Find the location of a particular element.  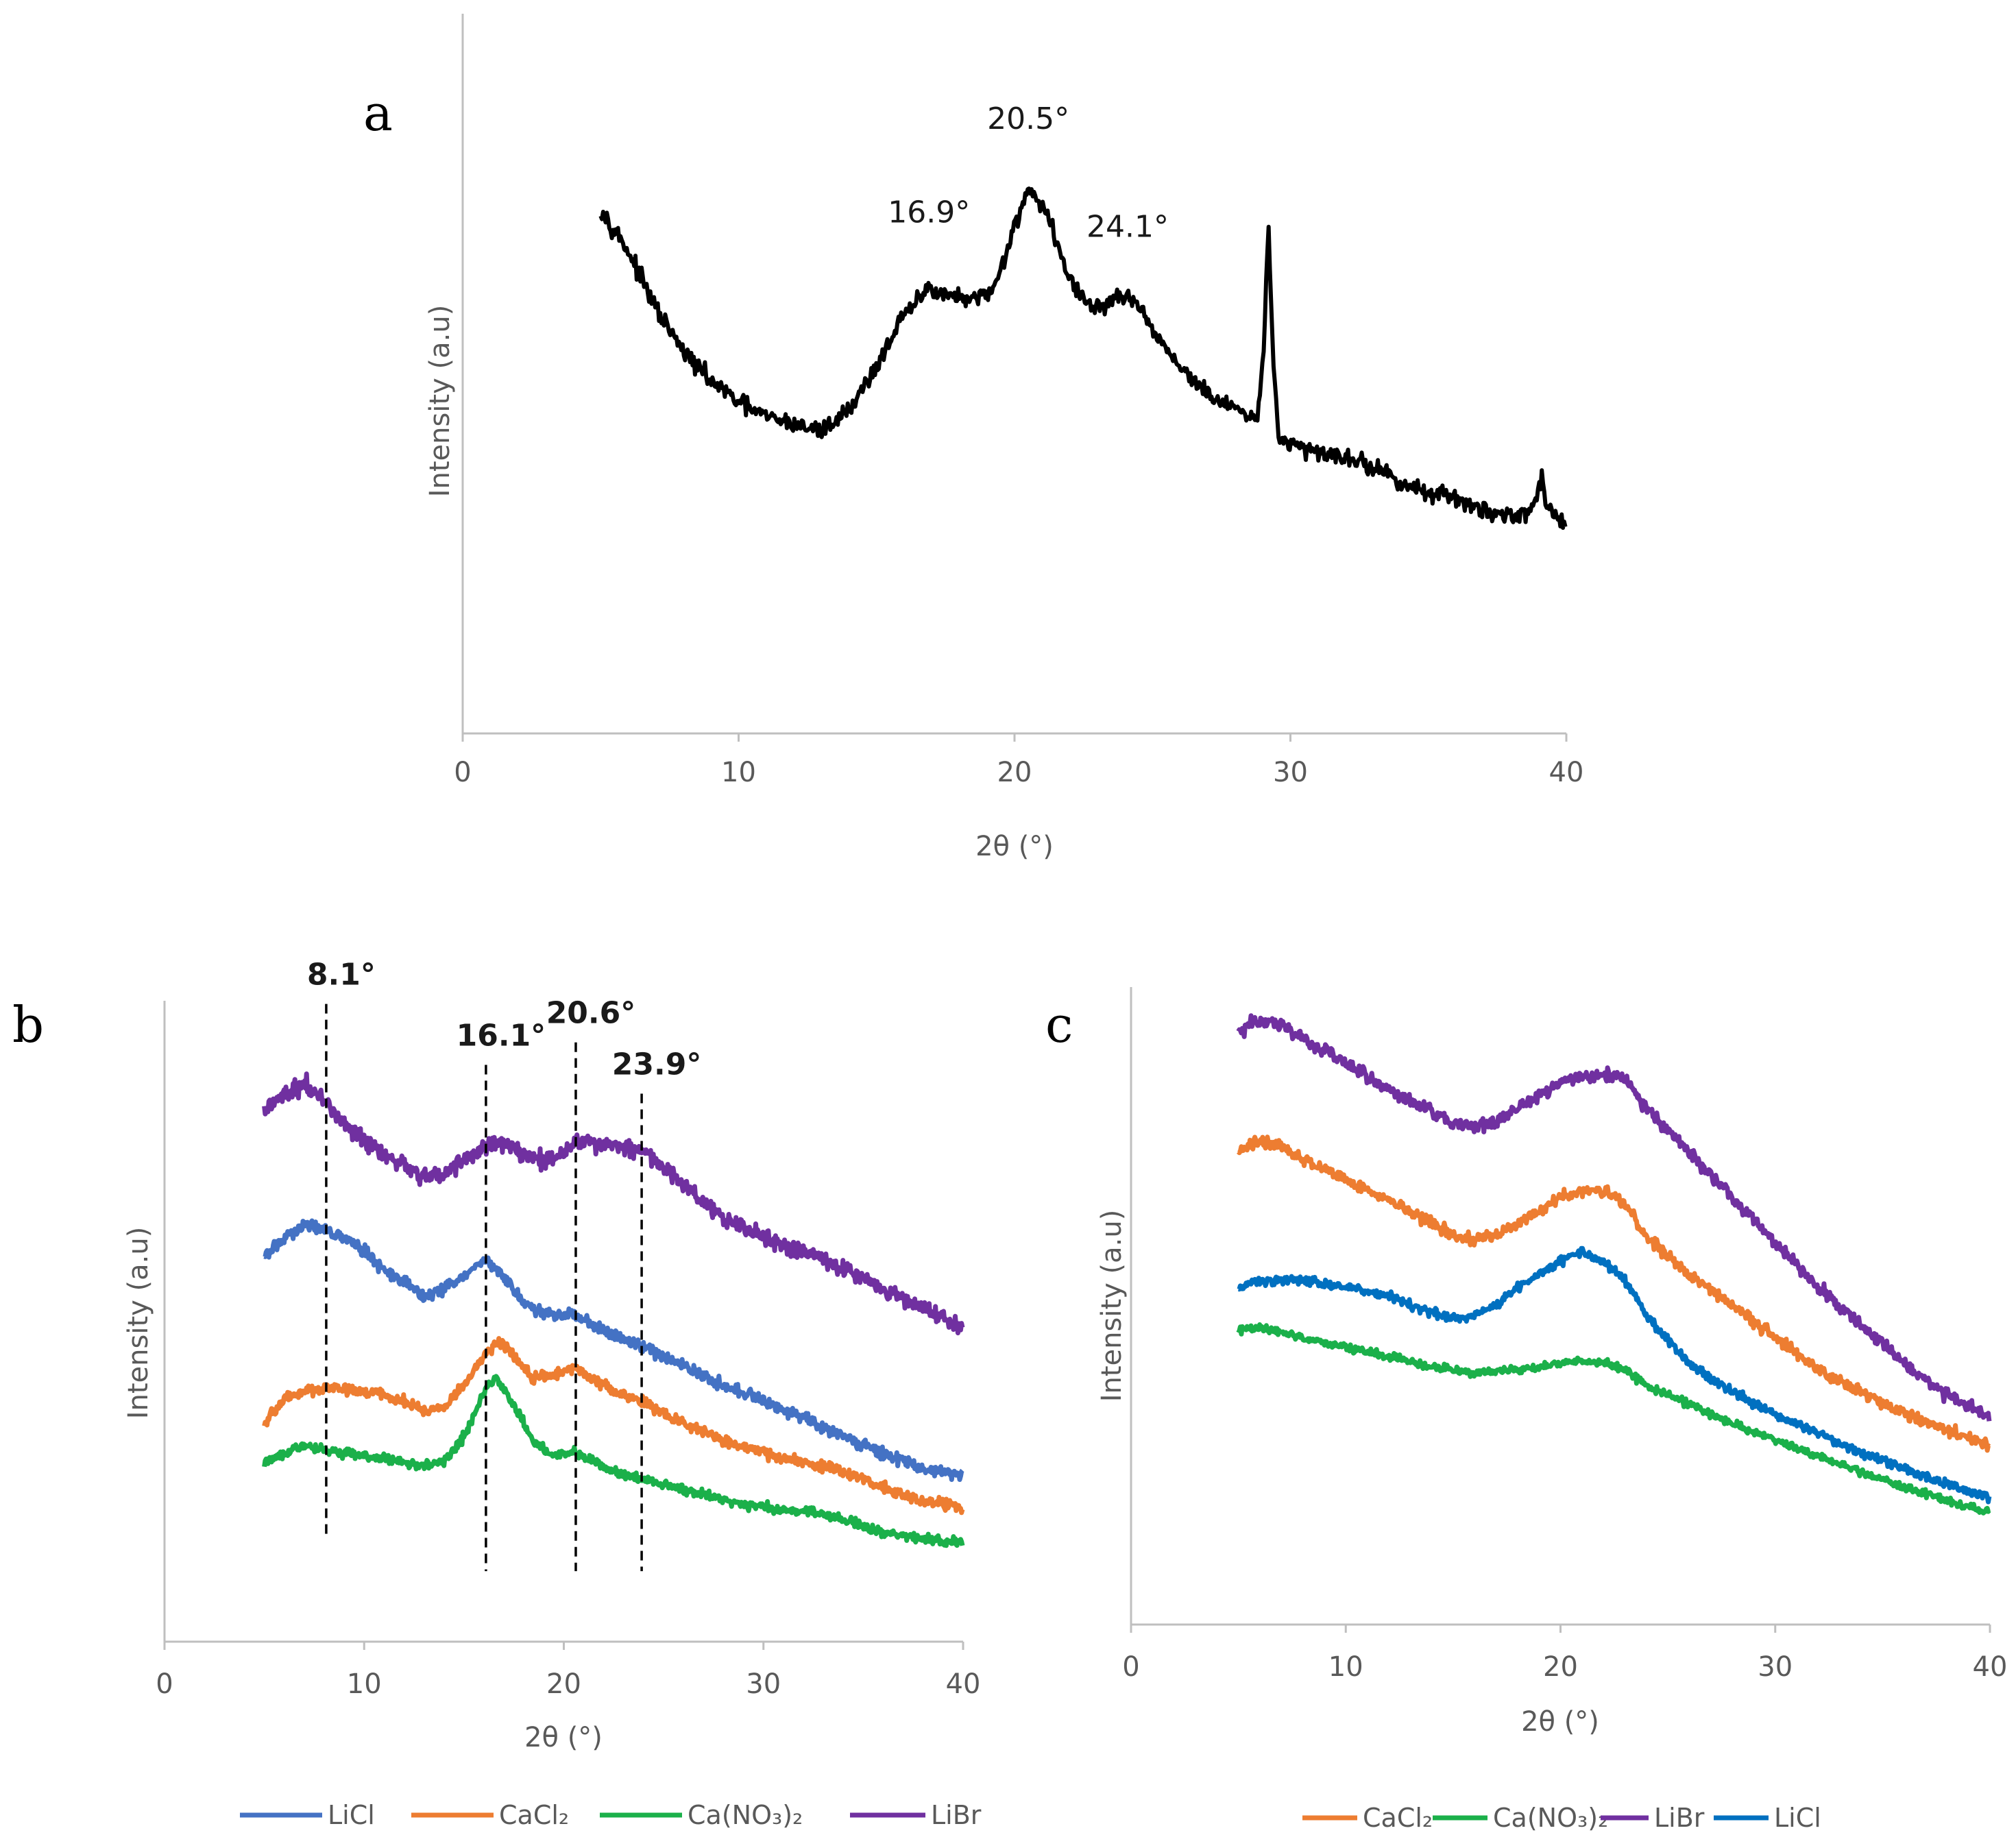

peak-label: 8.1° is located at coordinates (341, 976).